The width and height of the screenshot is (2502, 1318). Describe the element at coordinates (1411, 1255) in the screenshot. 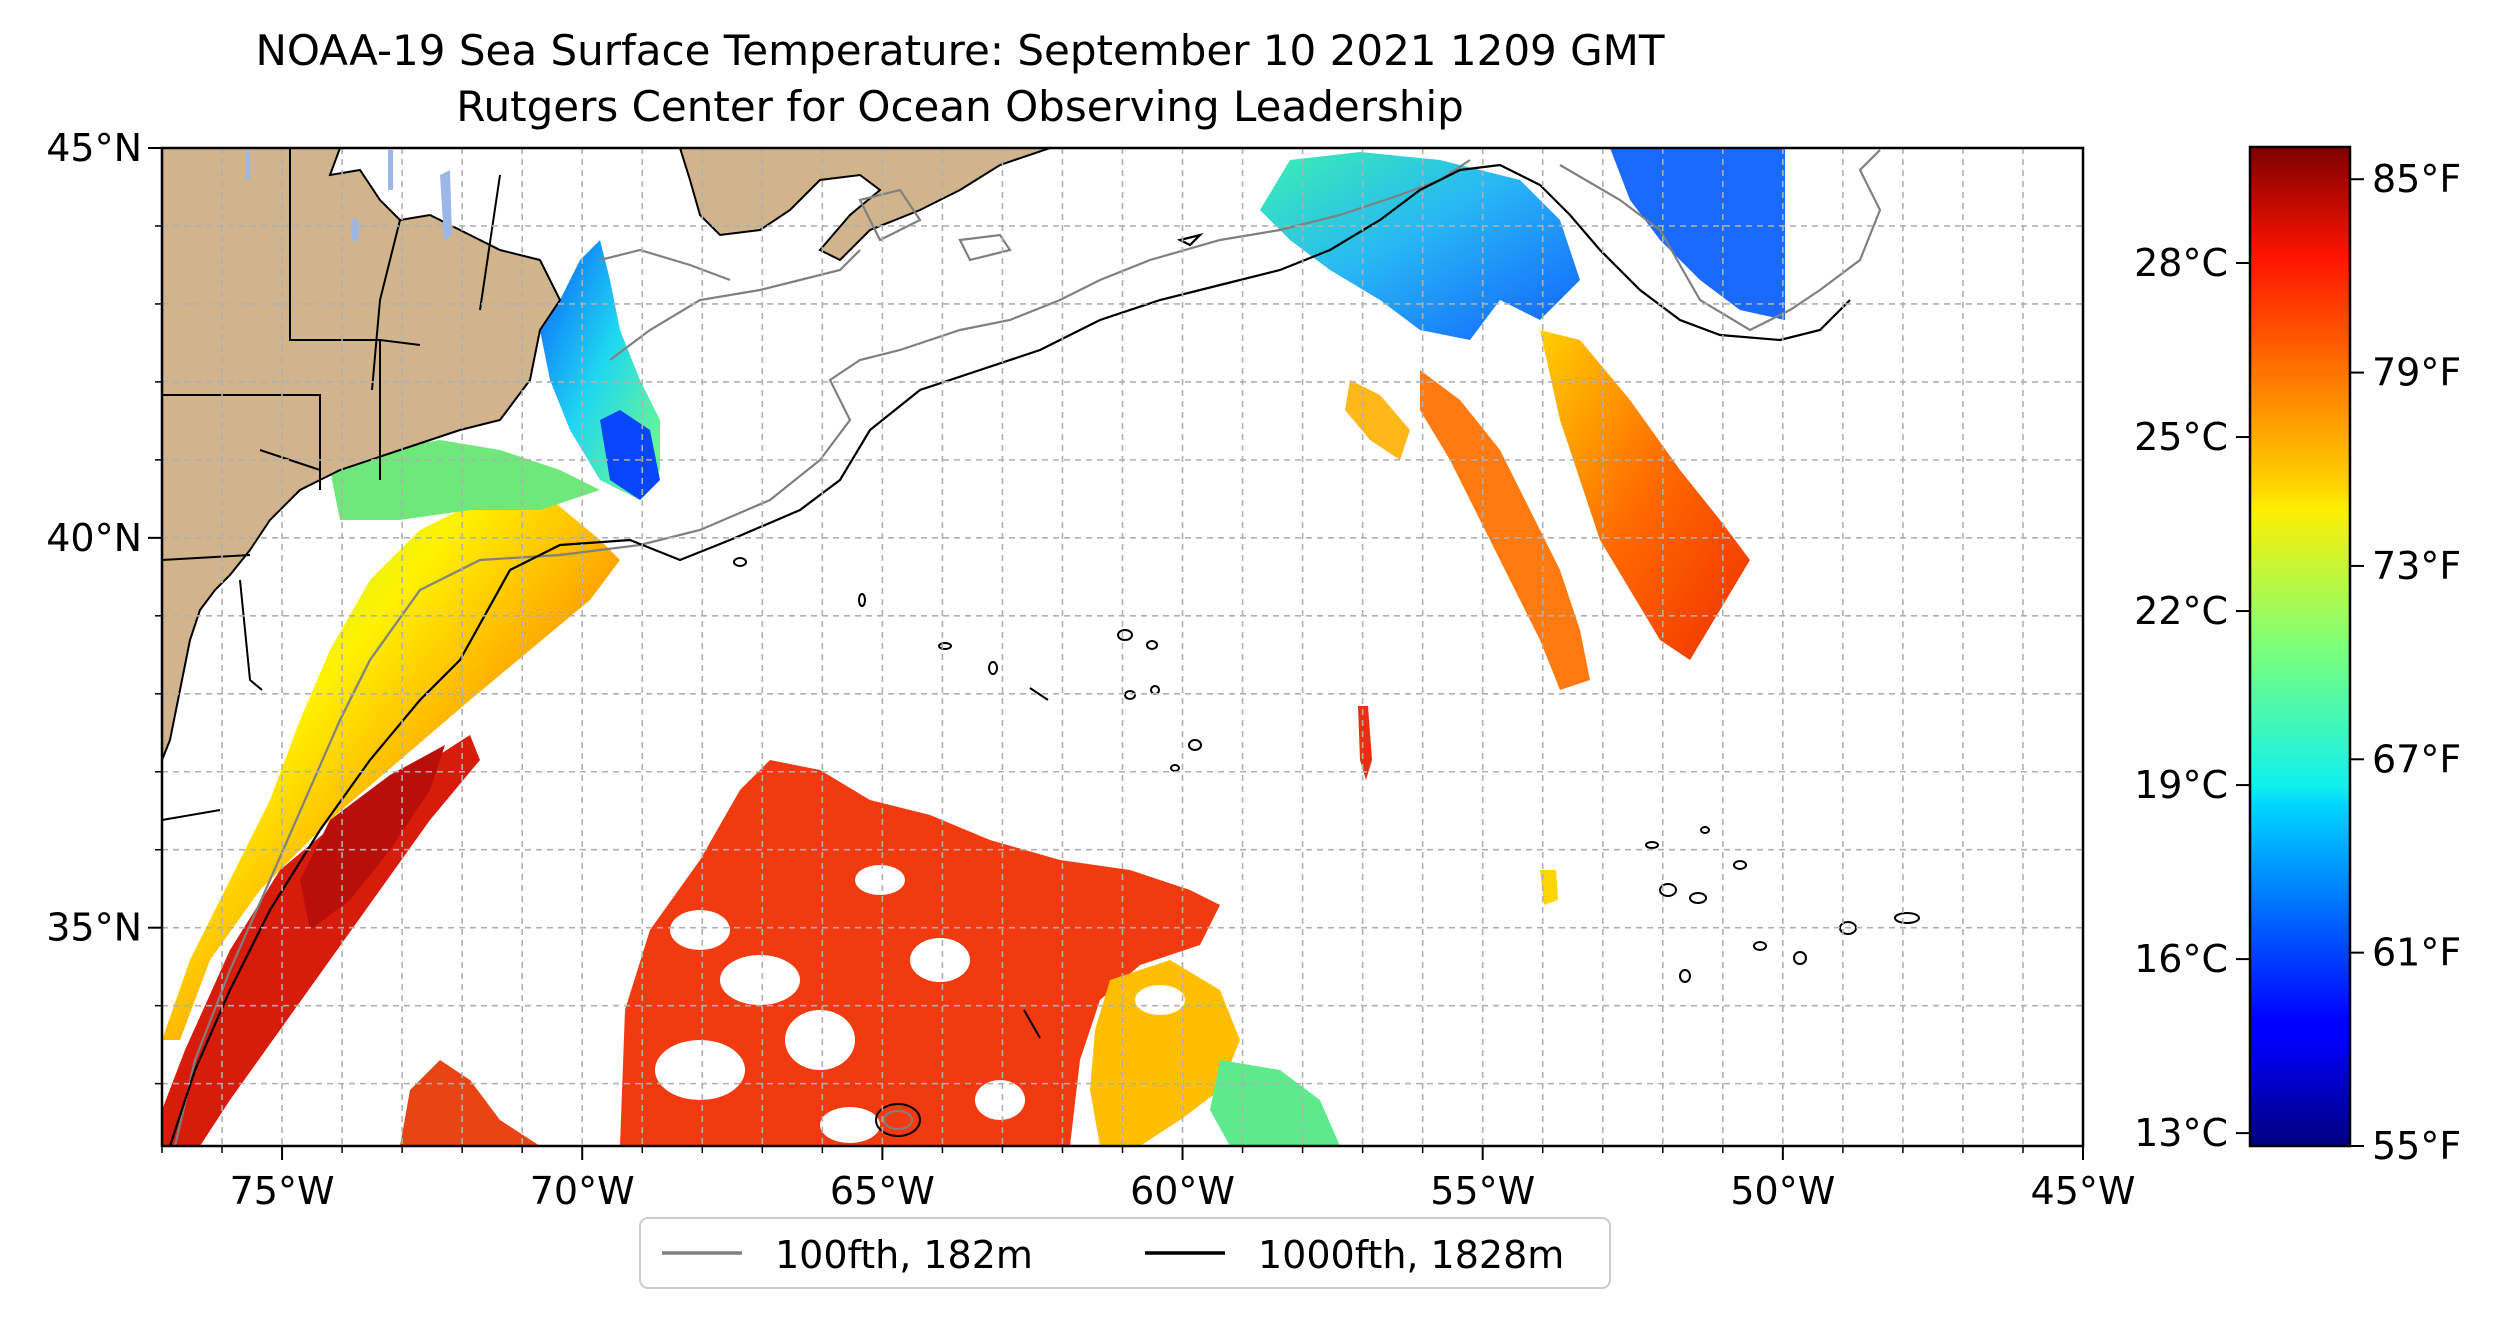

I see `legend-label-1000fth: 1000fth, 1828m` at that location.